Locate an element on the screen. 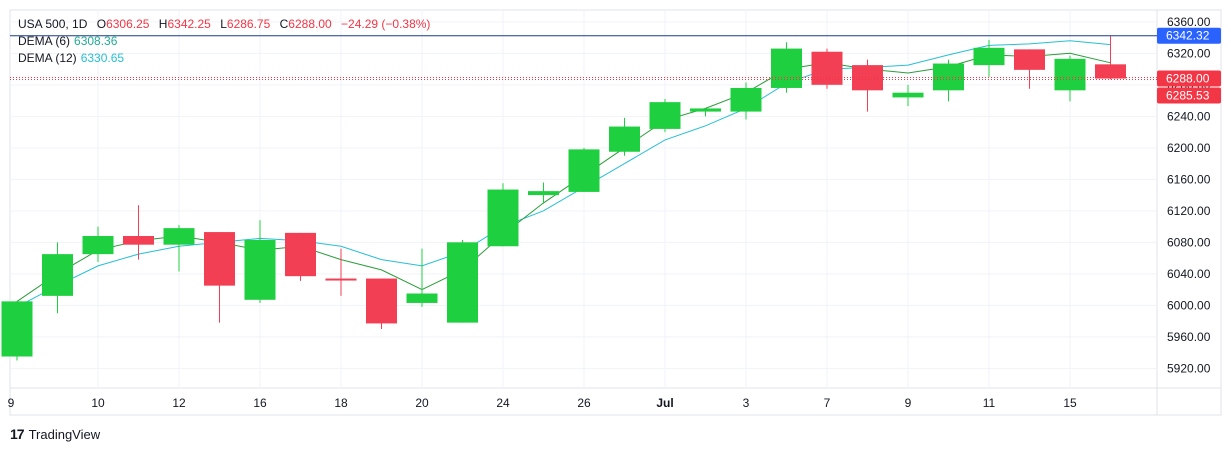 This screenshot has width=1231, height=457. tradingview-logo-icon: 17 is located at coordinates (17, 434).